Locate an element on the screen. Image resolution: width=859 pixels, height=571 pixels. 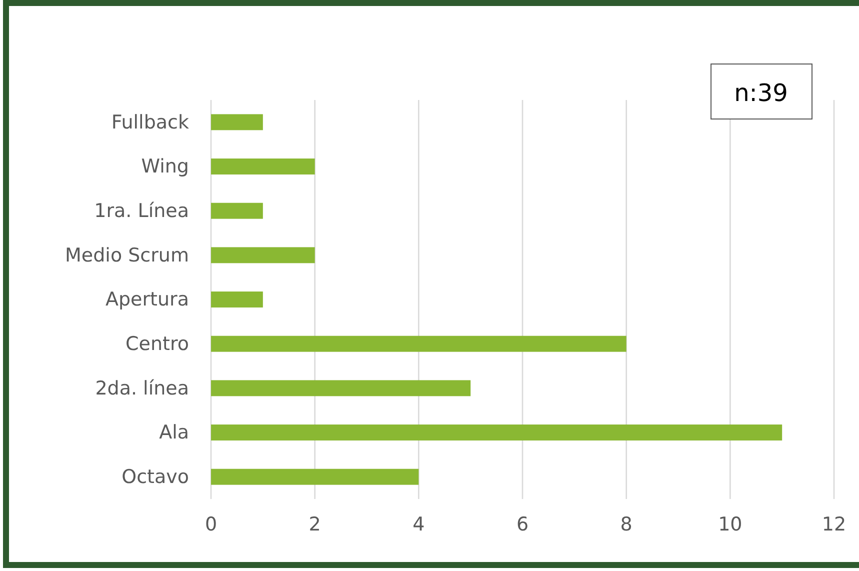
y-tick-label: Centro is located at coordinates (157, 343).